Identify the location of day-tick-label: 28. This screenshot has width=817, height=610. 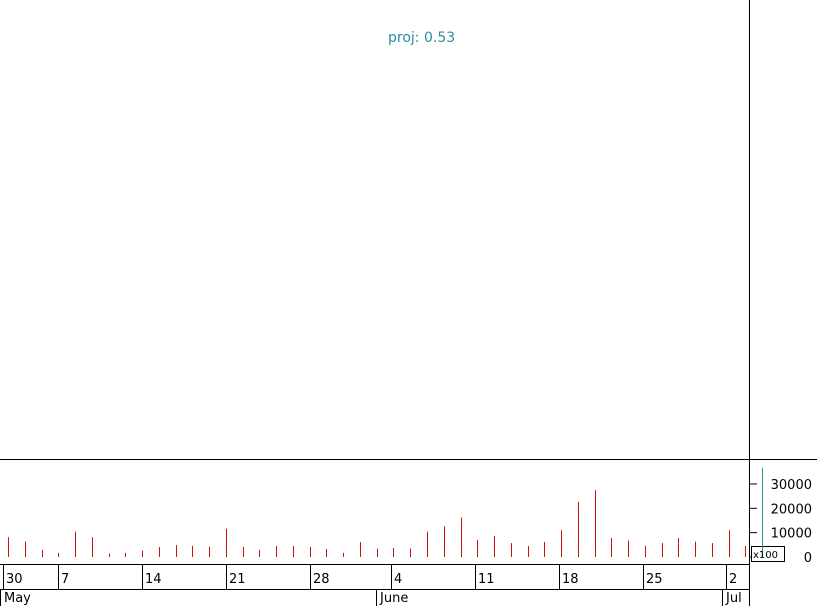
(321, 579).